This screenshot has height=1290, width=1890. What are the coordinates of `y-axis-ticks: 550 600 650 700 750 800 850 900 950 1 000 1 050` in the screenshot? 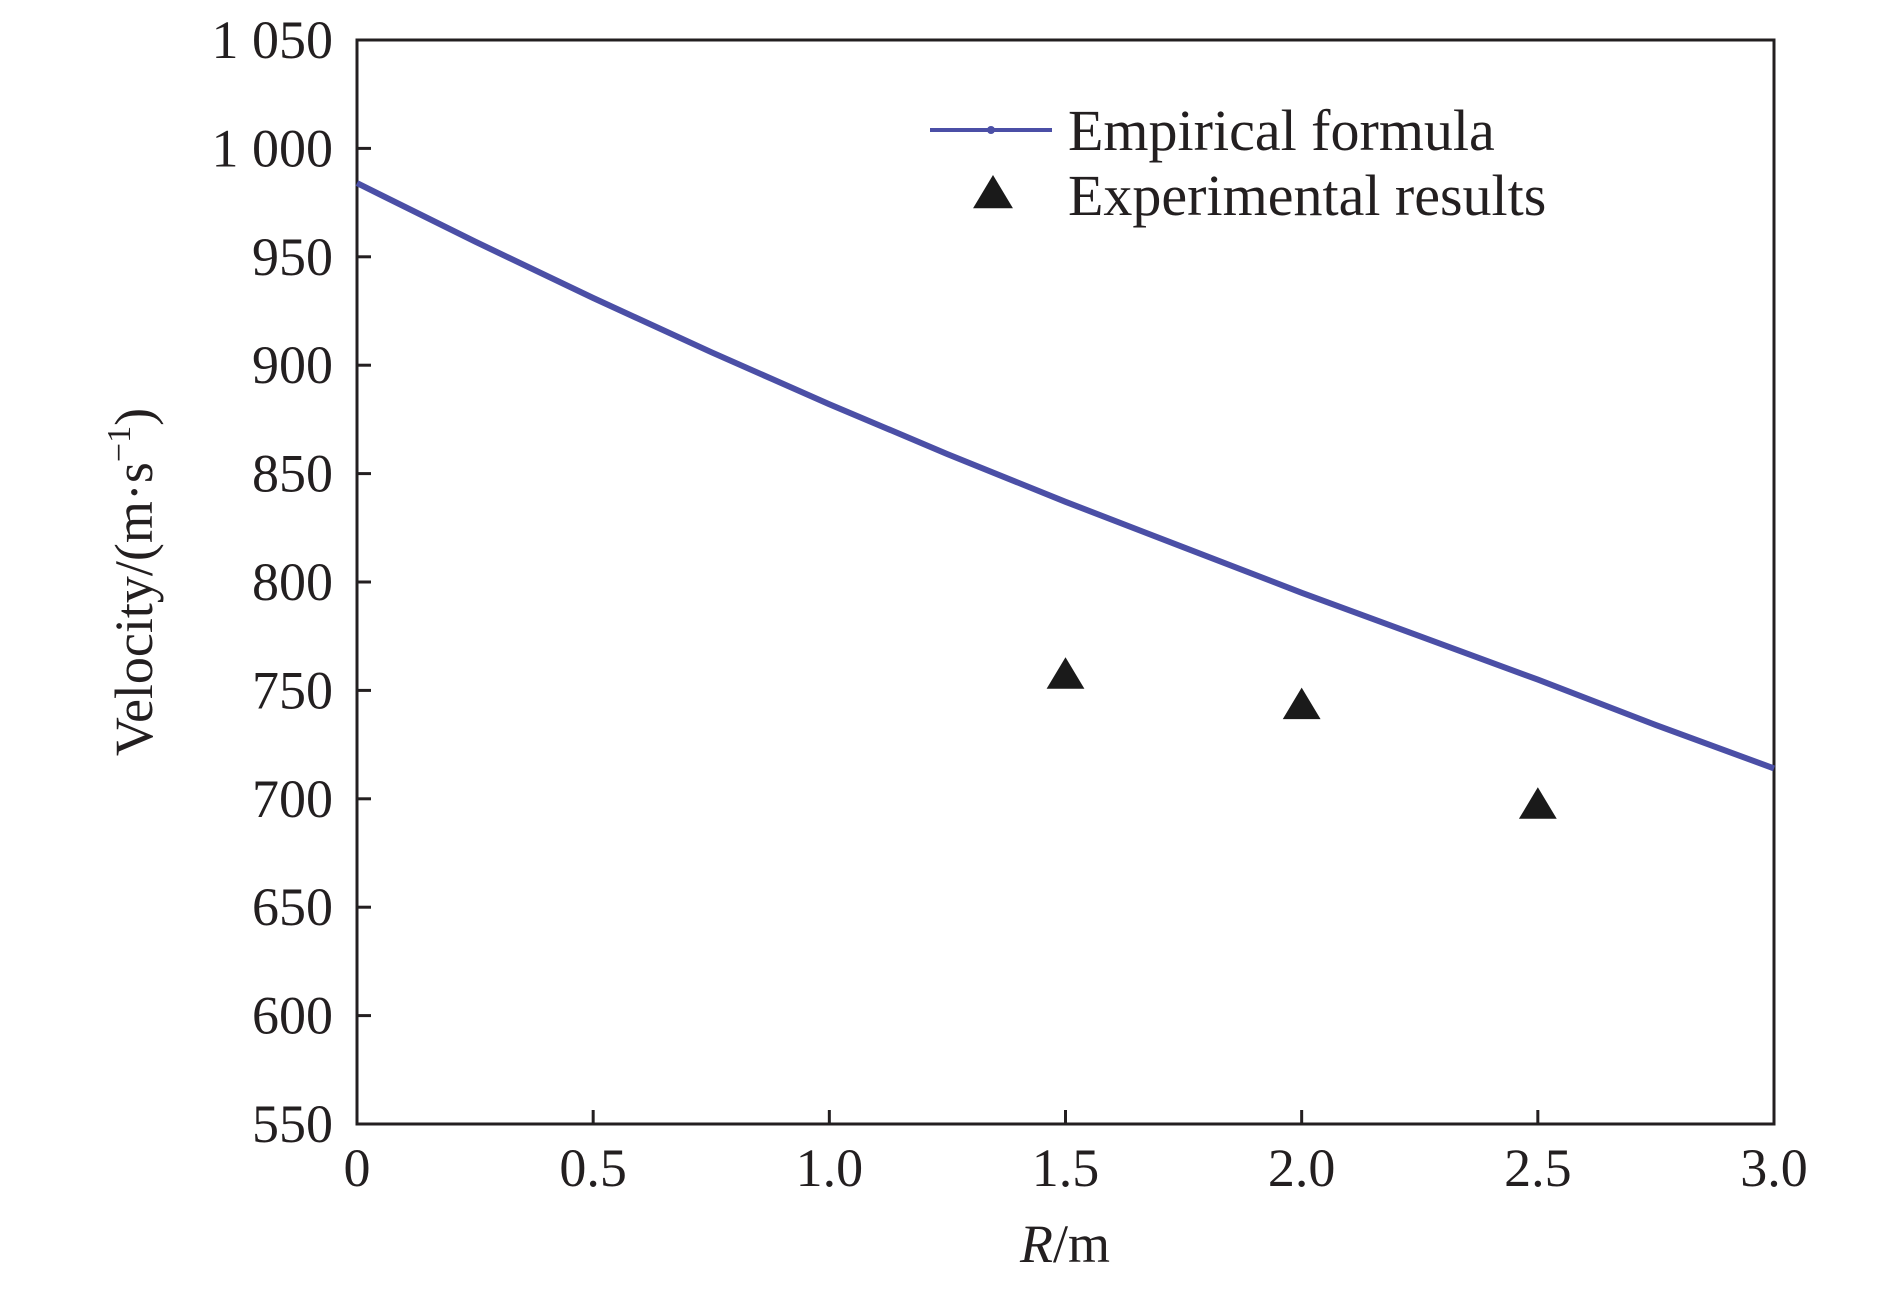 It's located at (291, 582).